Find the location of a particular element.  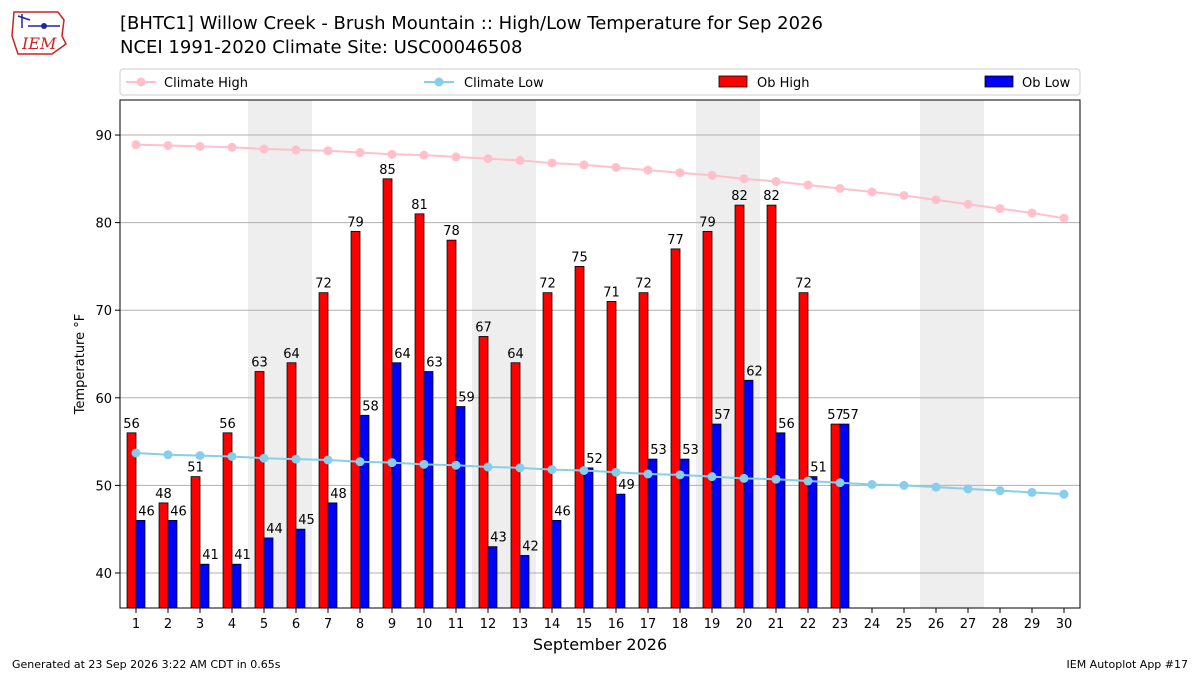

ob-low-label: 48 is located at coordinates (338, 494).